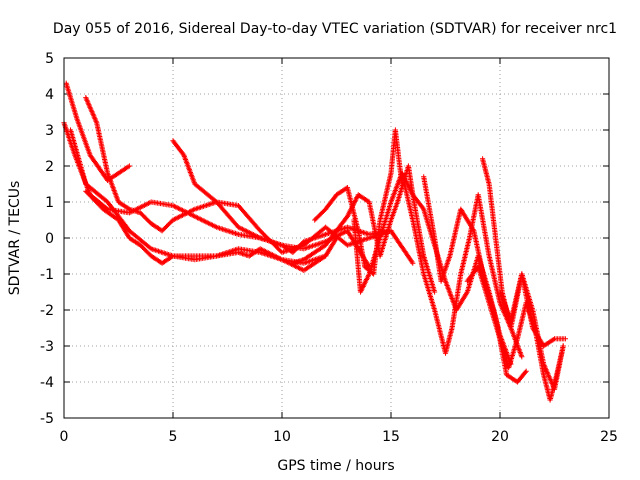 This screenshot has height=480, width=640. What do you see at coordinates (47, 383) in the screenshot?
I see `y-tick-label: -4` at bounding box center [47, 383].